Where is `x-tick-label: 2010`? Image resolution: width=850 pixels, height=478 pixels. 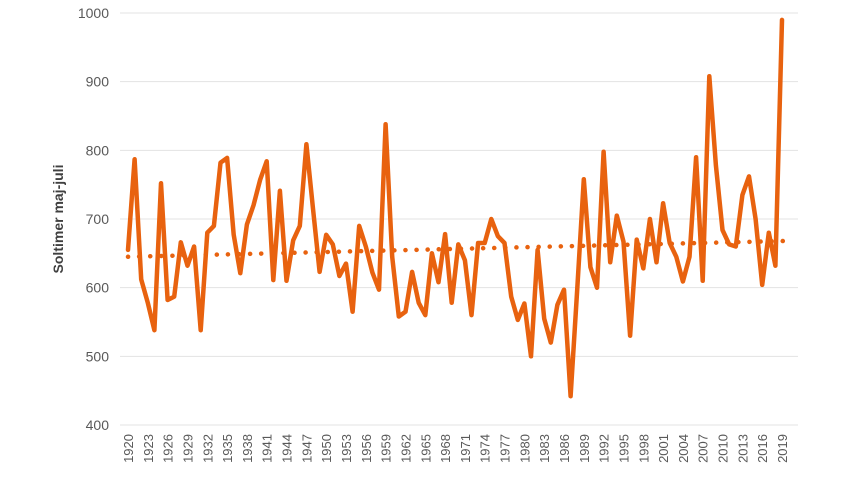
x-tick-label: 2010 is located at coordinates (723, 448).